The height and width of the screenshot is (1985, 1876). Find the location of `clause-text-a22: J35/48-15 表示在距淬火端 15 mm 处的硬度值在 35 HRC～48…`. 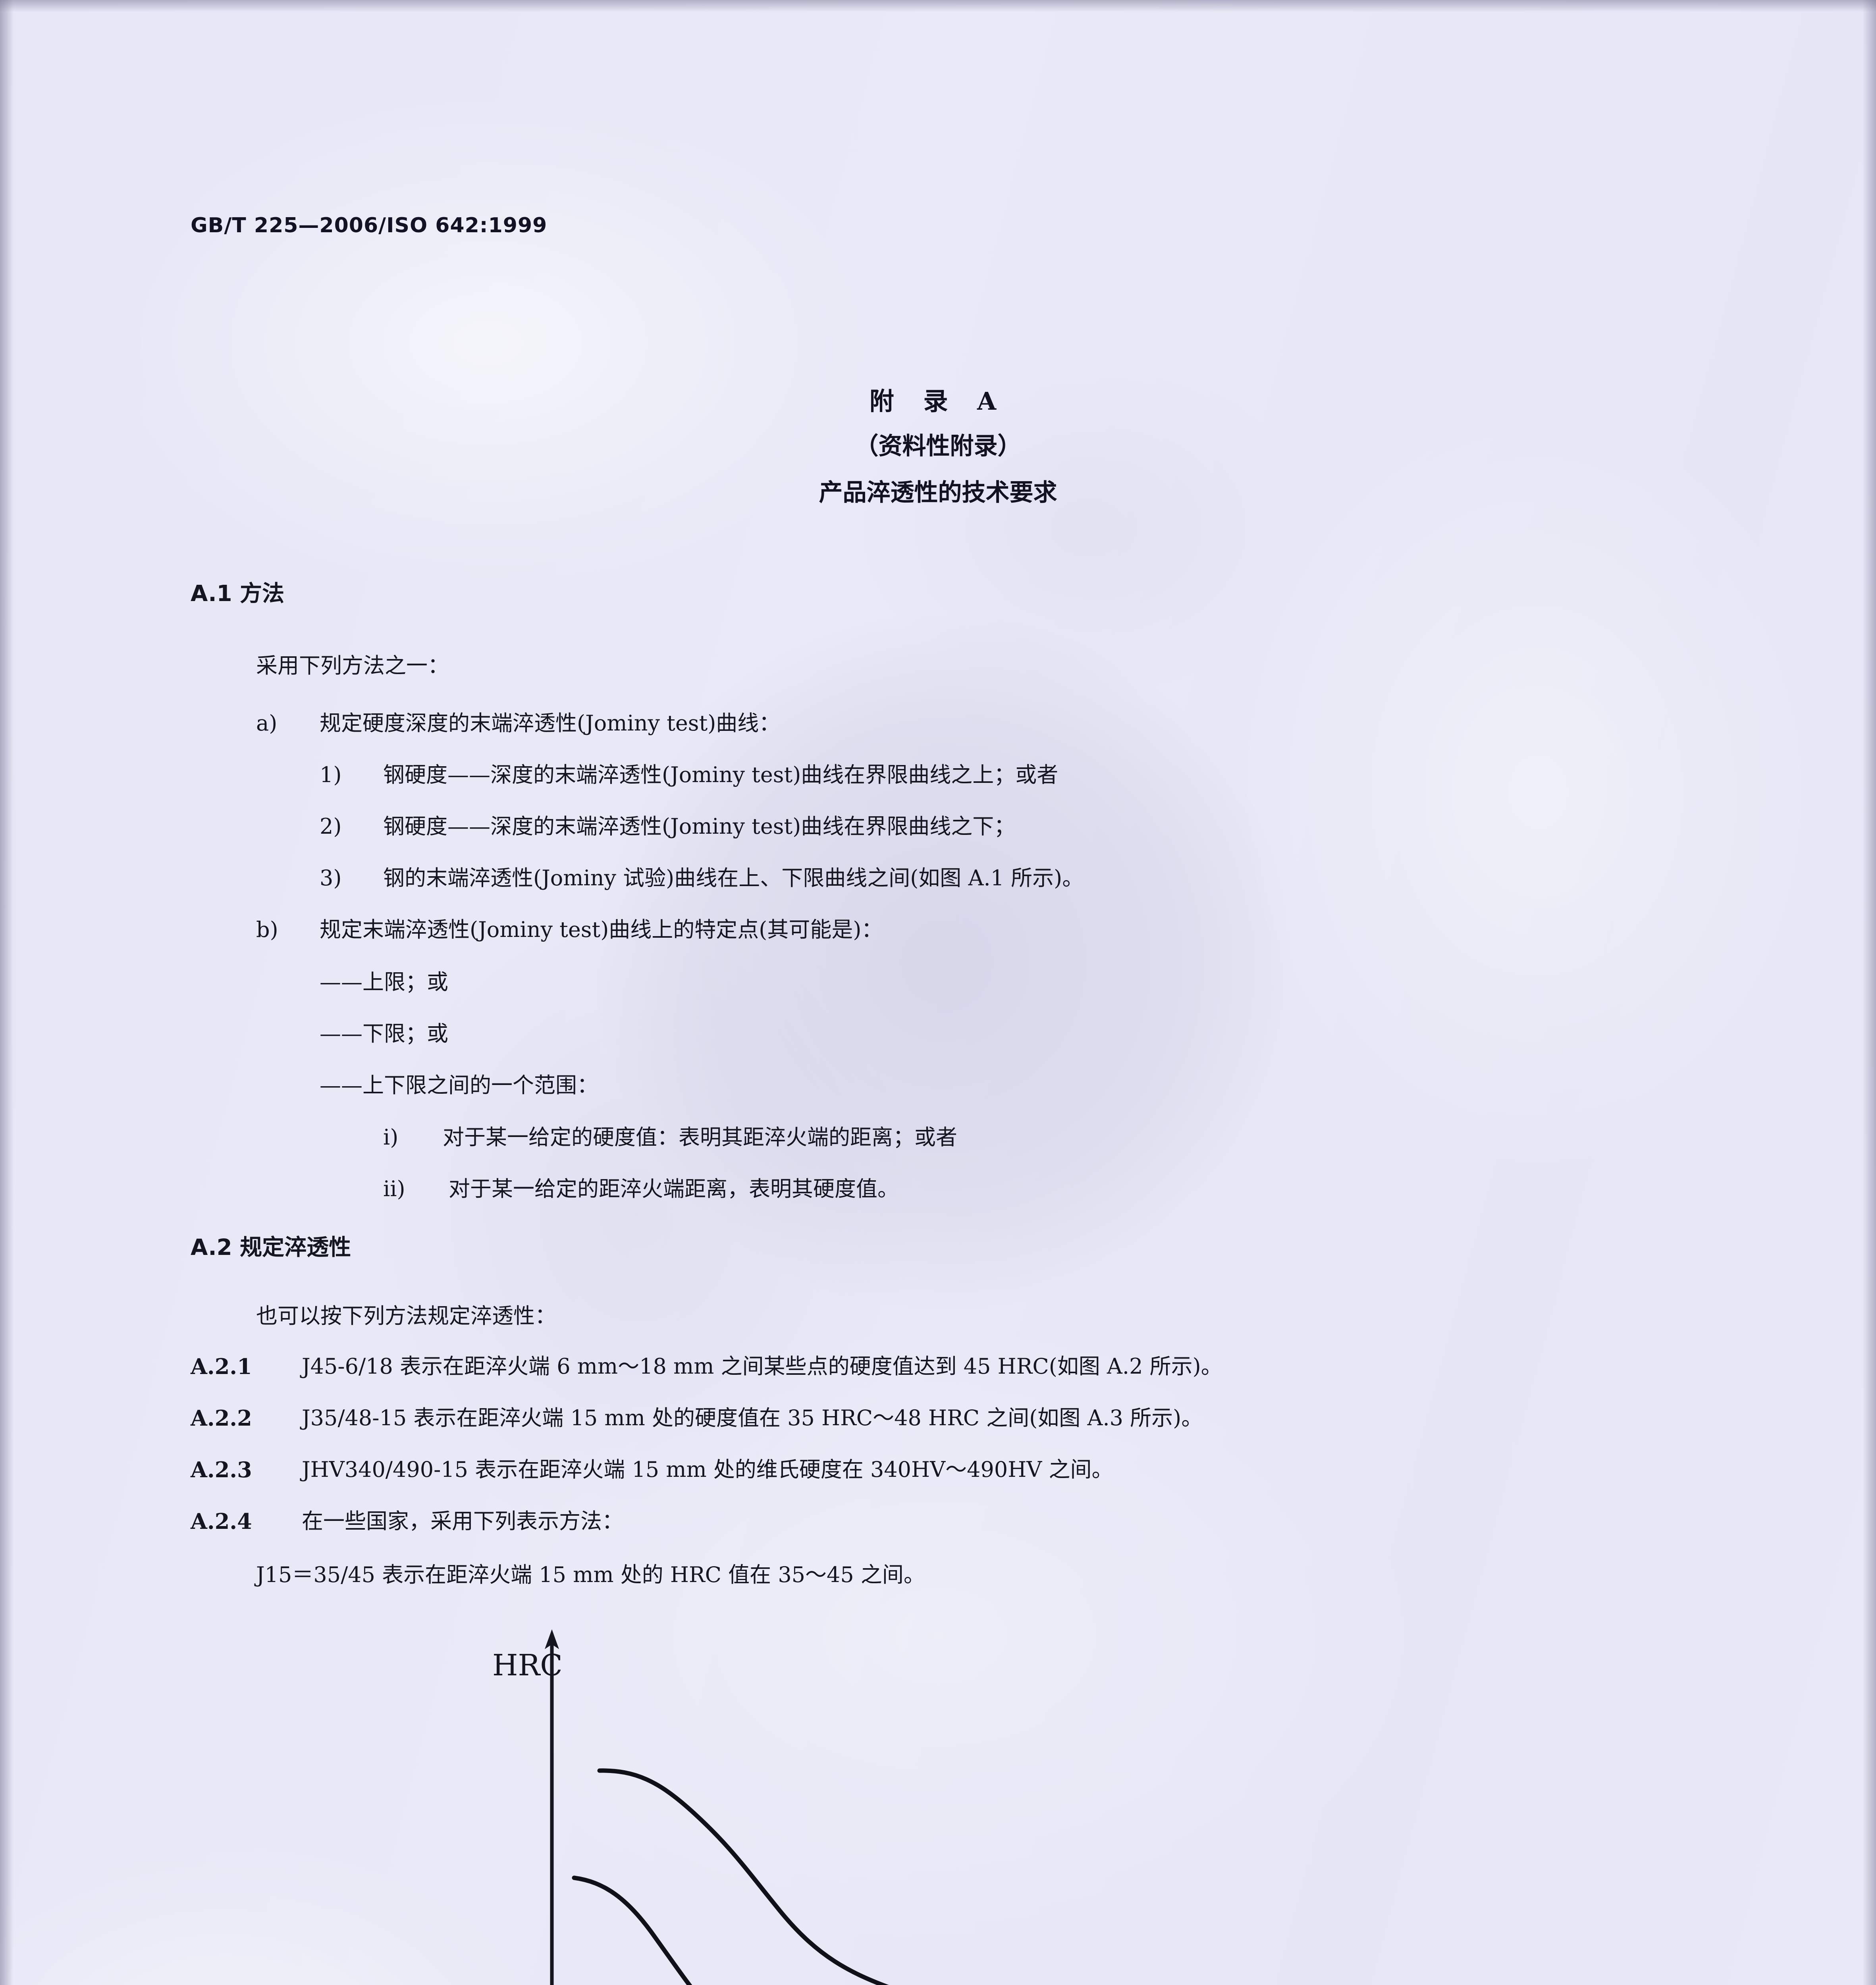

clause-text-a22: J35/48-15 表示在距淬火端 15 mm 处的硬度值在 35 HRC～48… is located at coordinates (752, 1417).